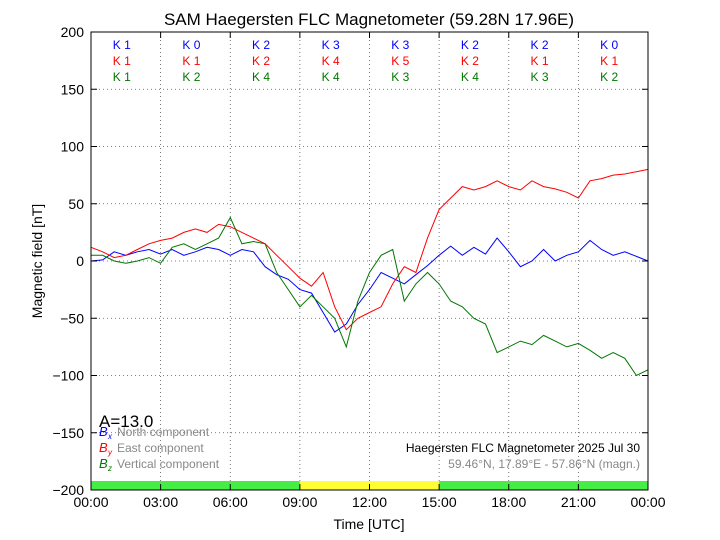 This screenshot has height=540, width=720. What do you see at coordinates (122, 45) in the screenshot?
I see `k-index-x: K 1` at bounding box center [122, 45].